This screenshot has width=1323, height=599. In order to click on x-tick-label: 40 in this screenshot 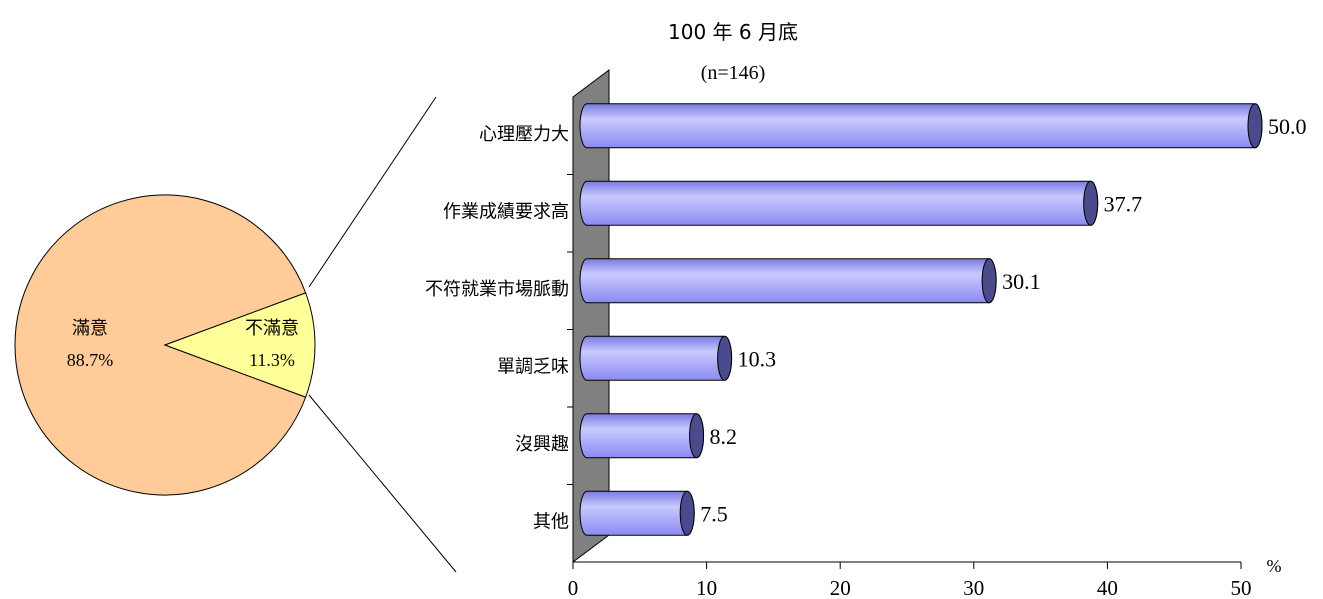, I will do `click(1107, 587)`.